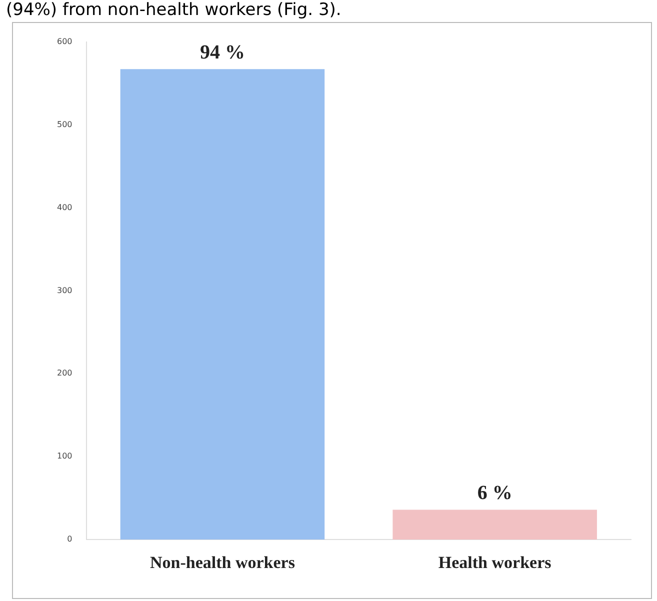 This screenshot has height=601, width=657. I want to click on y-tick-label: 600, so click(64, 41).